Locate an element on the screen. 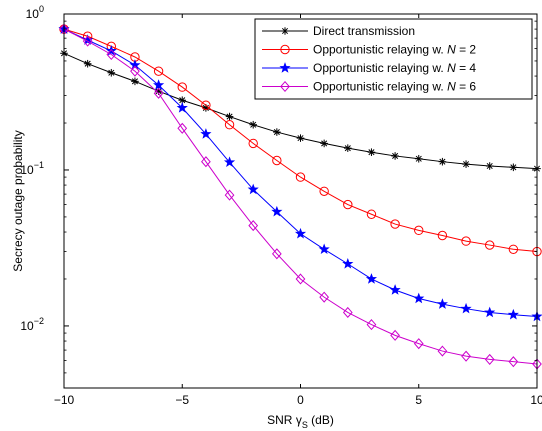 This screenshot has width=542, height=431. legend-entry-3: Opportunistic relaying w. N = 4 is located at coordinates (369, 68).